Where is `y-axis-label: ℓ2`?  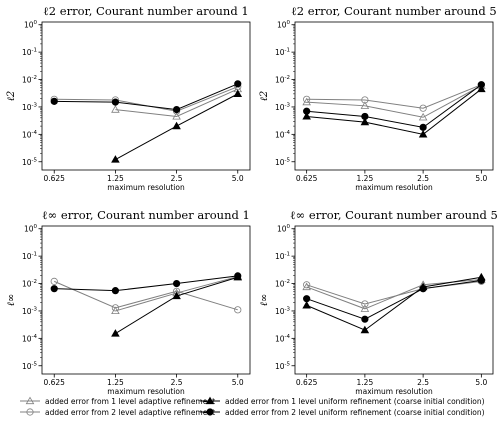
y-axis-label: ℓ2 is located at coordinates (11, 96).